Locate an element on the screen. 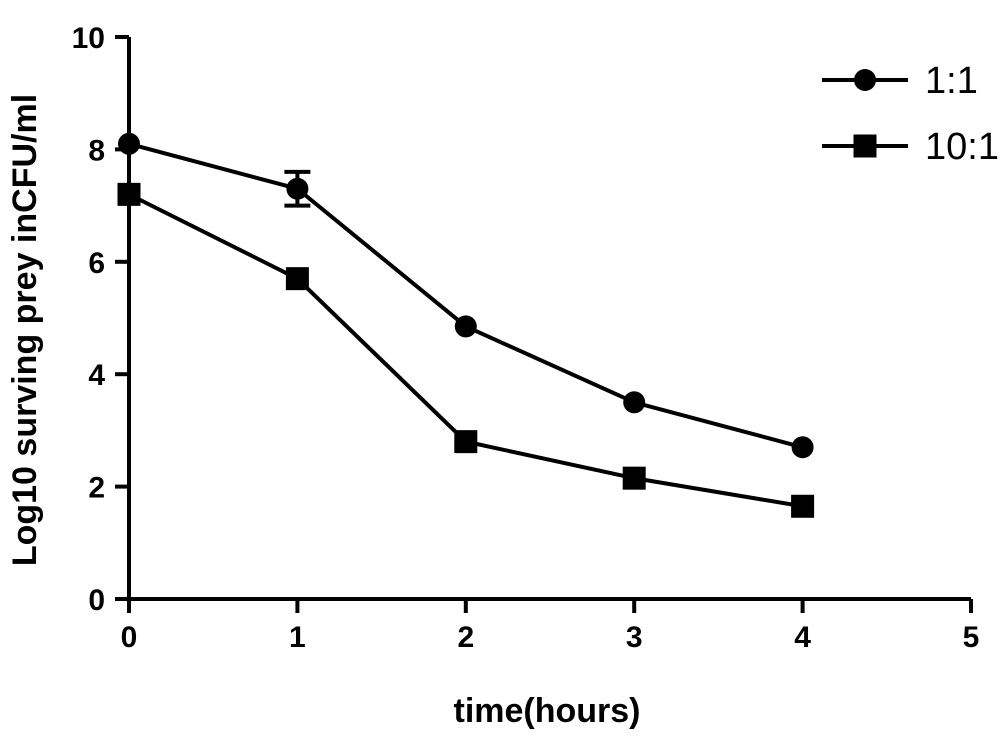 The image size is (1000, 736). y-tick-label: 6 is located at coordinates (96, 263).